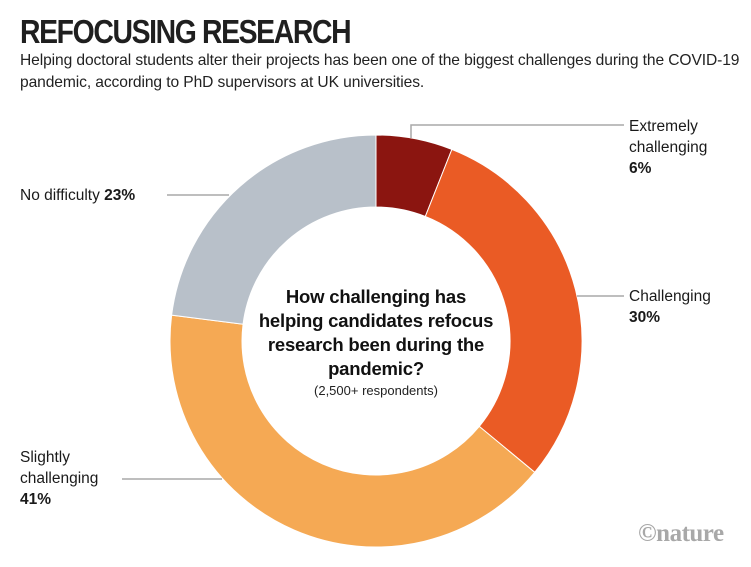 The height and width of the screenshot is (567, 751). I want to click on center-respondents: (2,500+ respondents), so click(376, 390).